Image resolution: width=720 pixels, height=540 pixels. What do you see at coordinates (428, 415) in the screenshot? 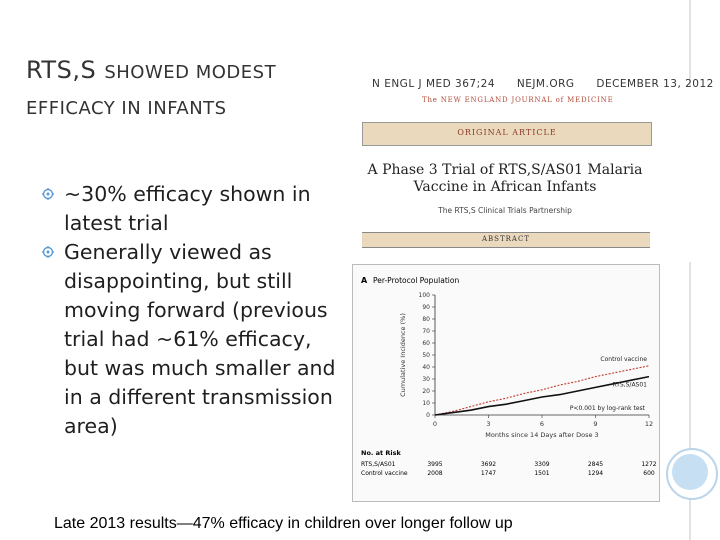
I see `y-tick-label: 0` at bounding box center [428, 415].